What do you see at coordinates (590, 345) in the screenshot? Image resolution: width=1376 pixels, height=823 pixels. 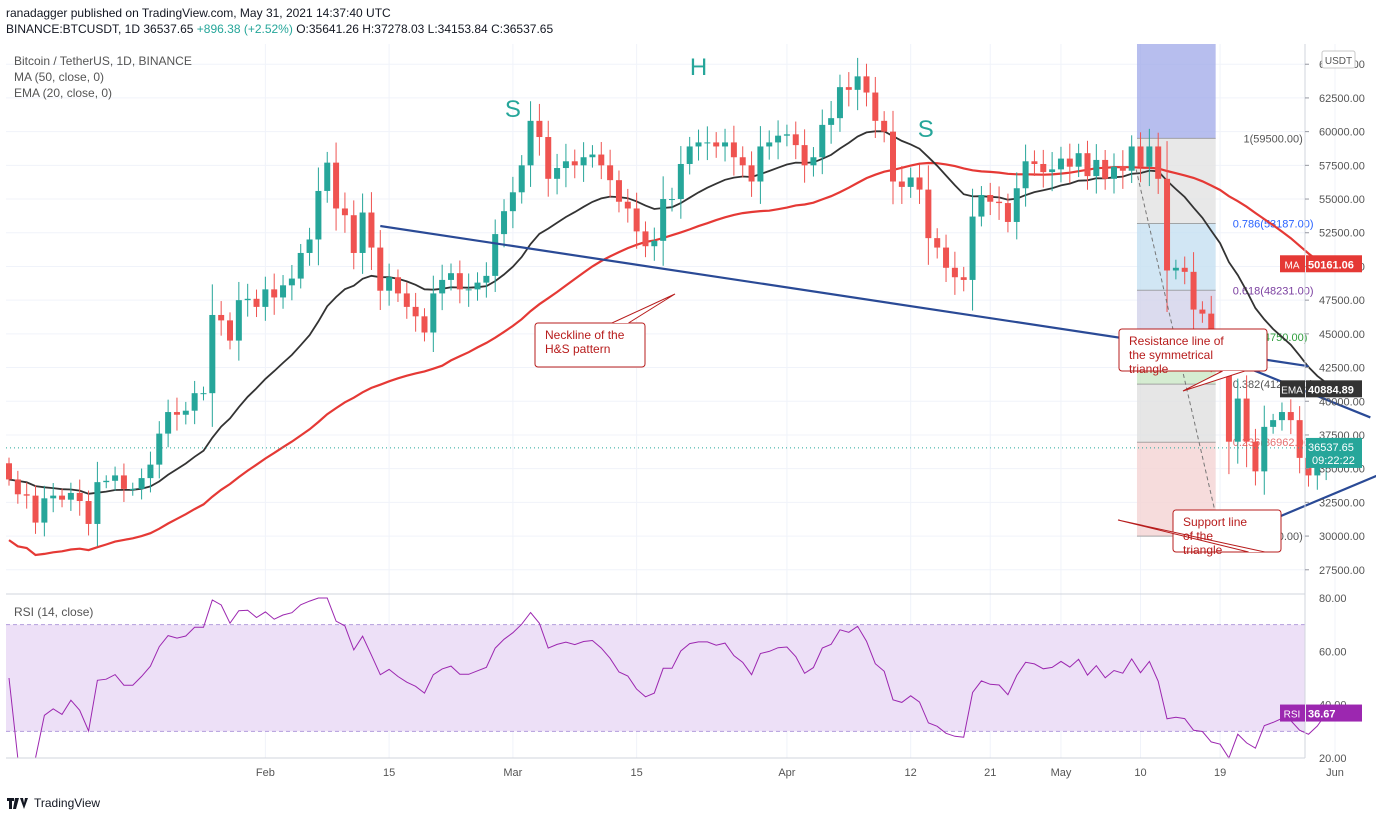 I see `neckline-callout` at bounding box center [590, 345].